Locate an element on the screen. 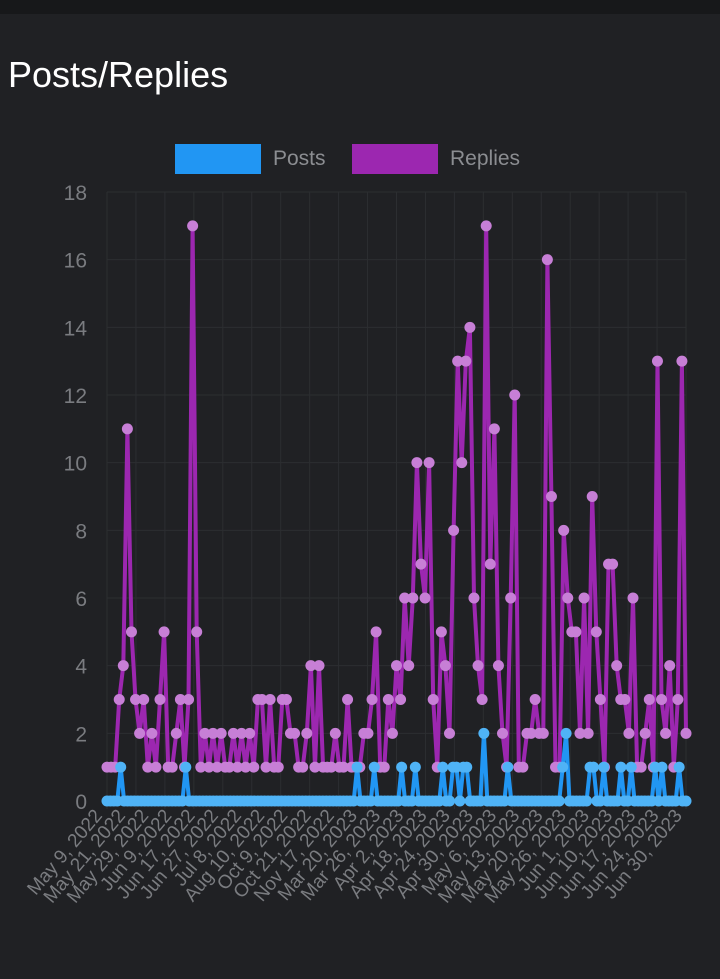  legend-item-replies: Replies is located at coordinates (436, 159).